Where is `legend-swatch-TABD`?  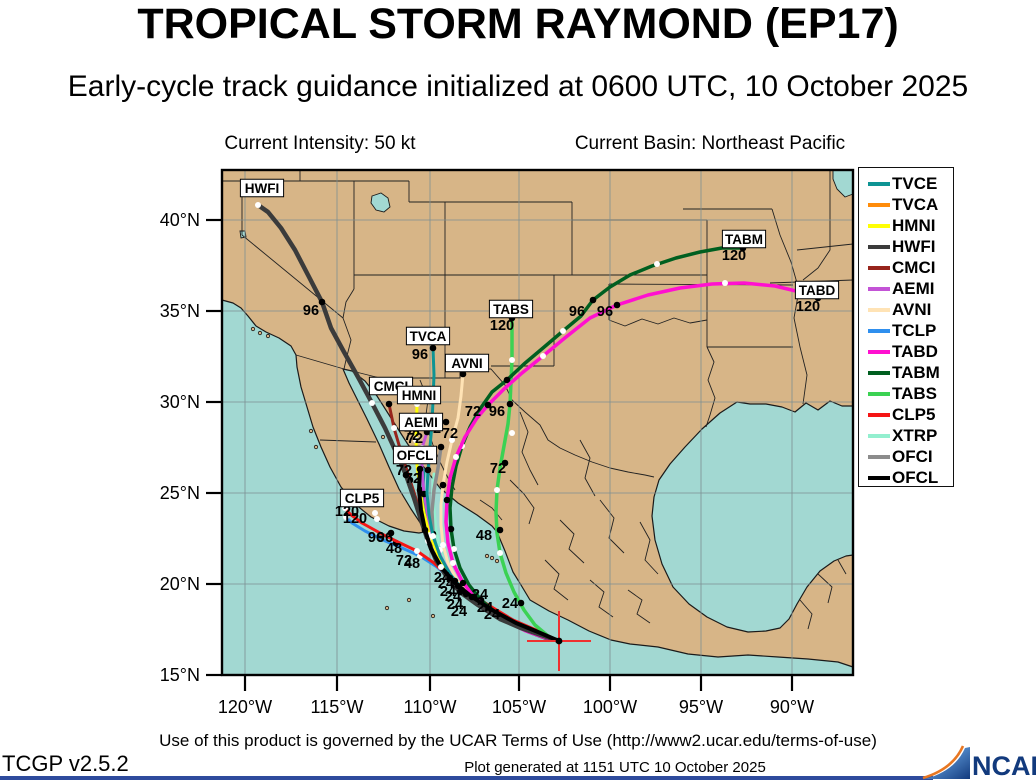 legend-swatch-TABD is located at coordinates (879, 351).